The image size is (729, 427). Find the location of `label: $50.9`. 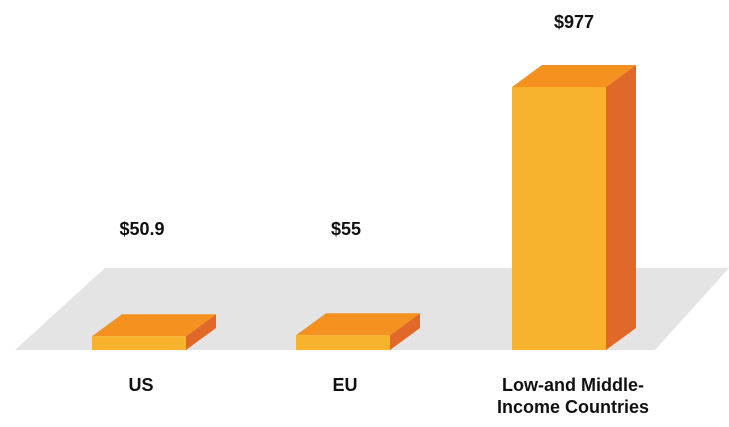

label: $50.9 is located at coordinates (142, 229).